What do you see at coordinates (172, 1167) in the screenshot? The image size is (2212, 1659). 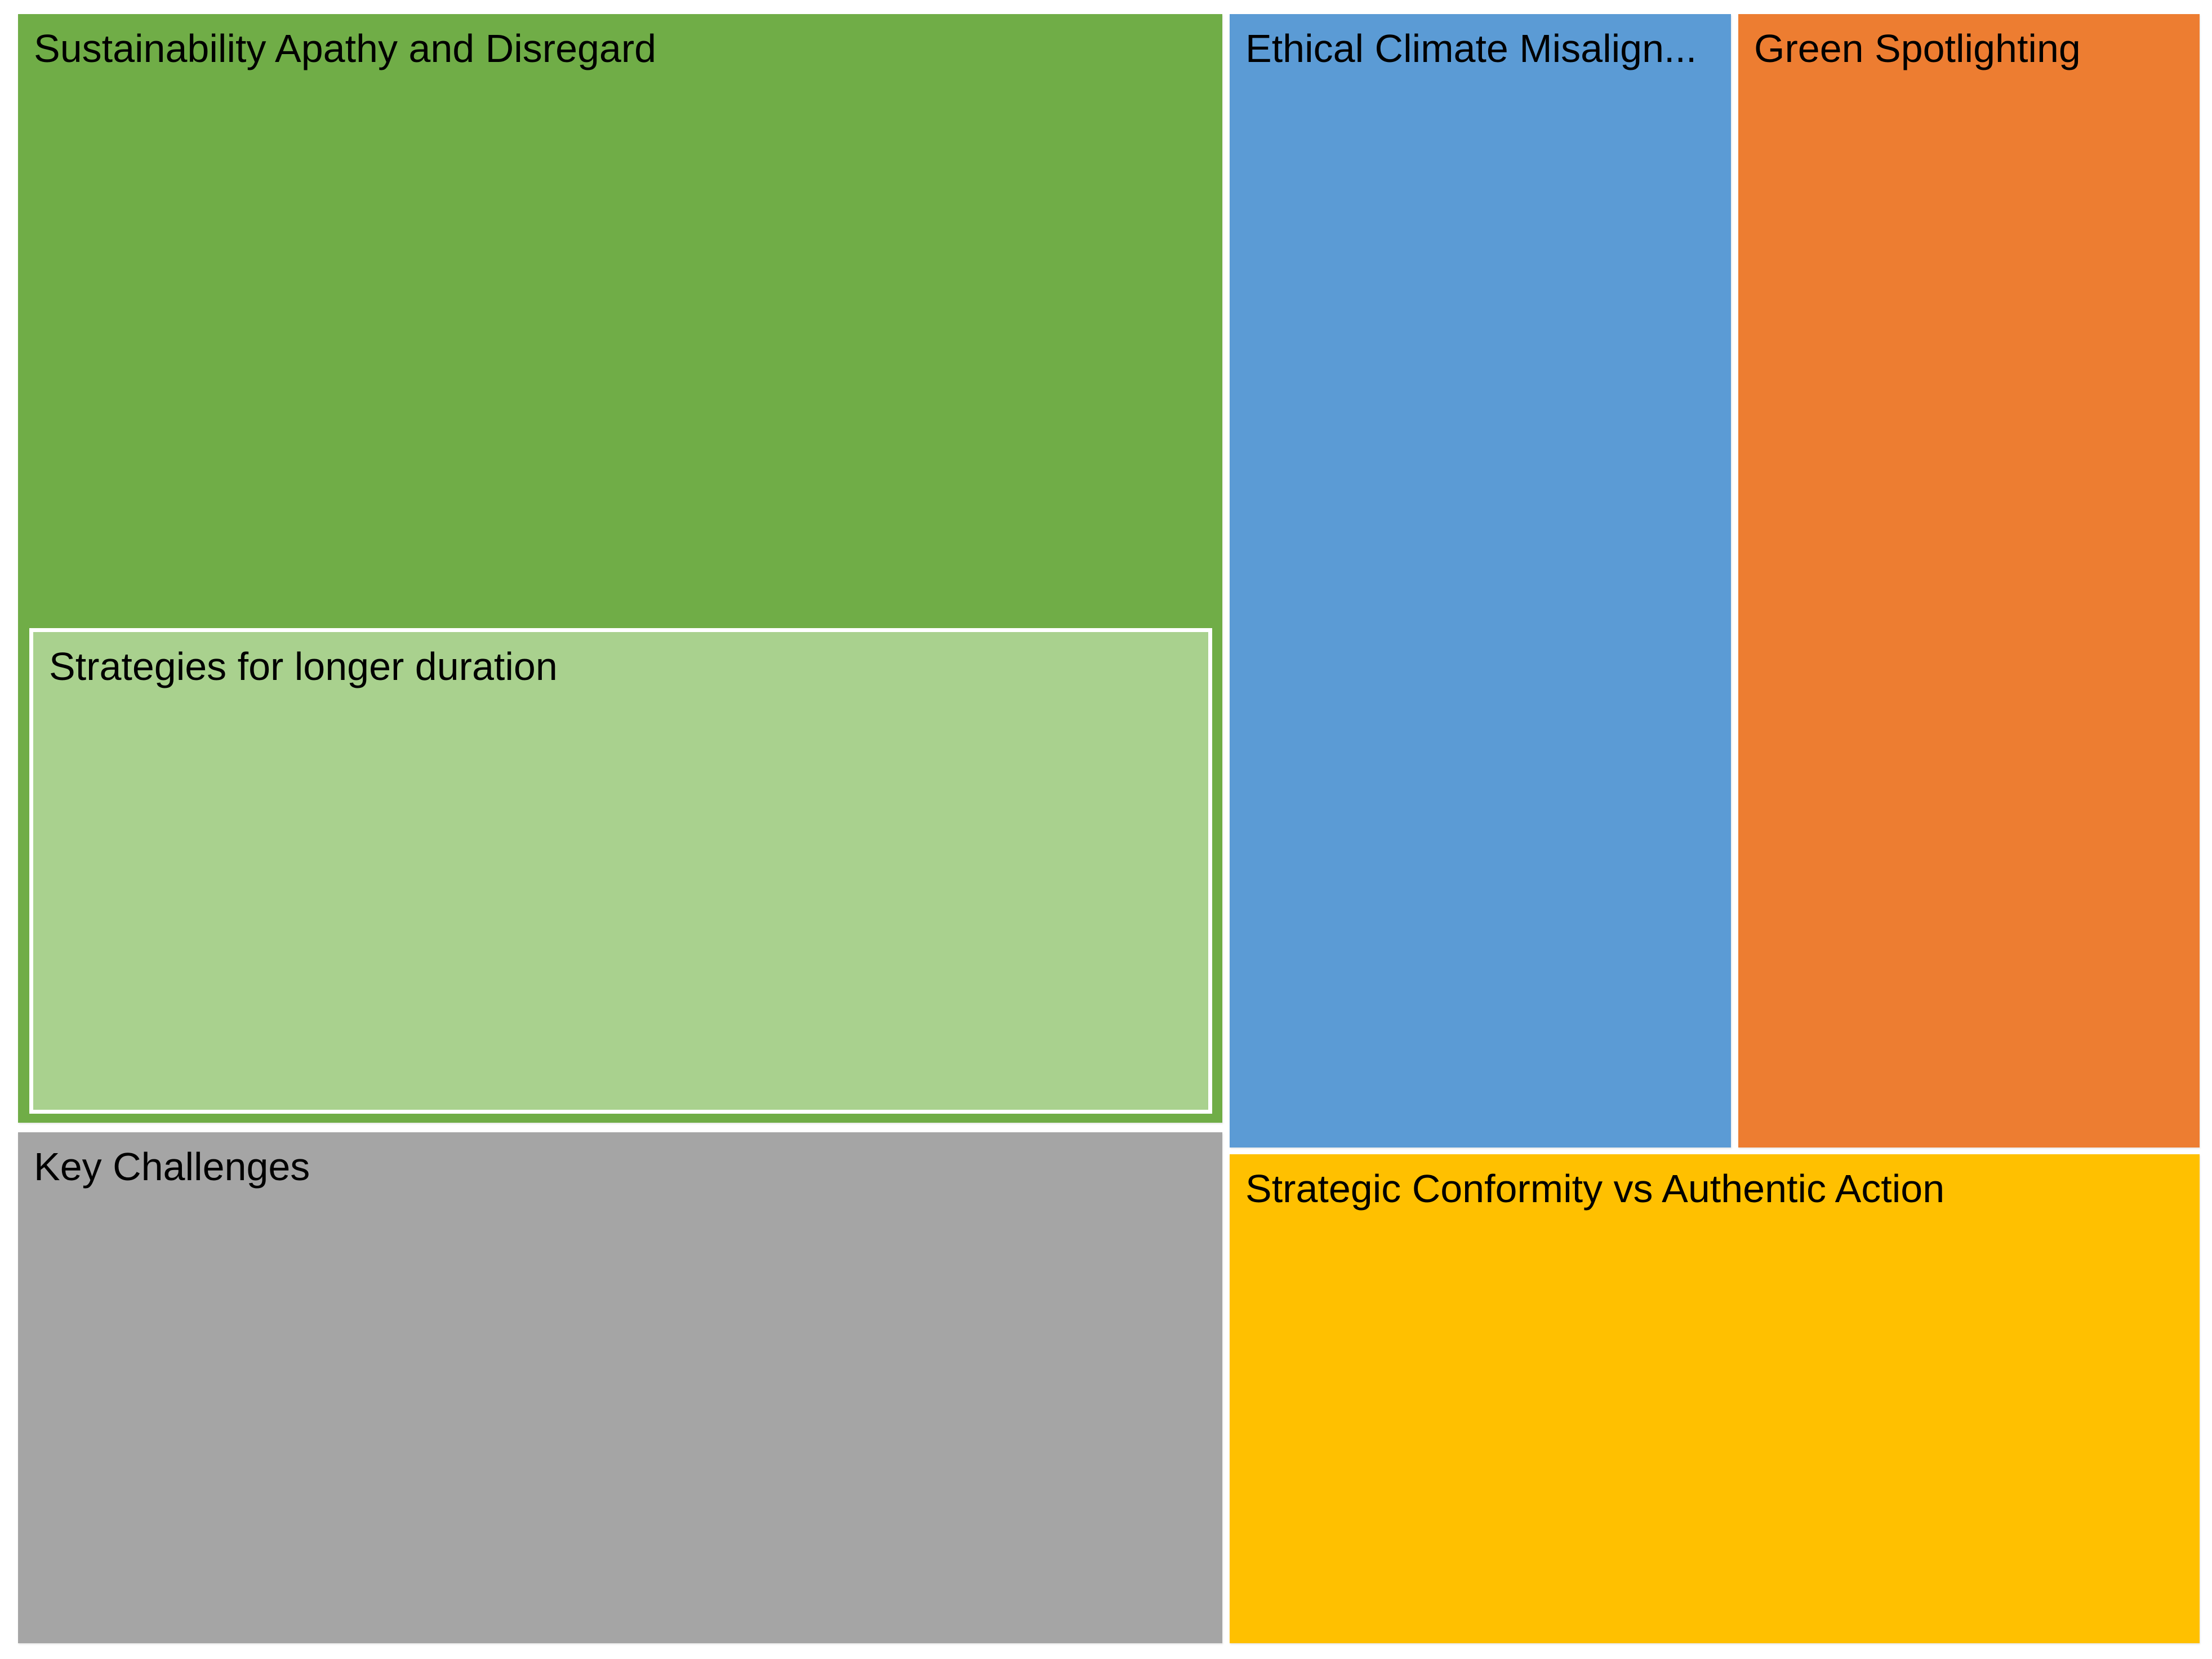 I see `tile-label-key-challenges: Key Challenges` at bounding box center [172, 1167].